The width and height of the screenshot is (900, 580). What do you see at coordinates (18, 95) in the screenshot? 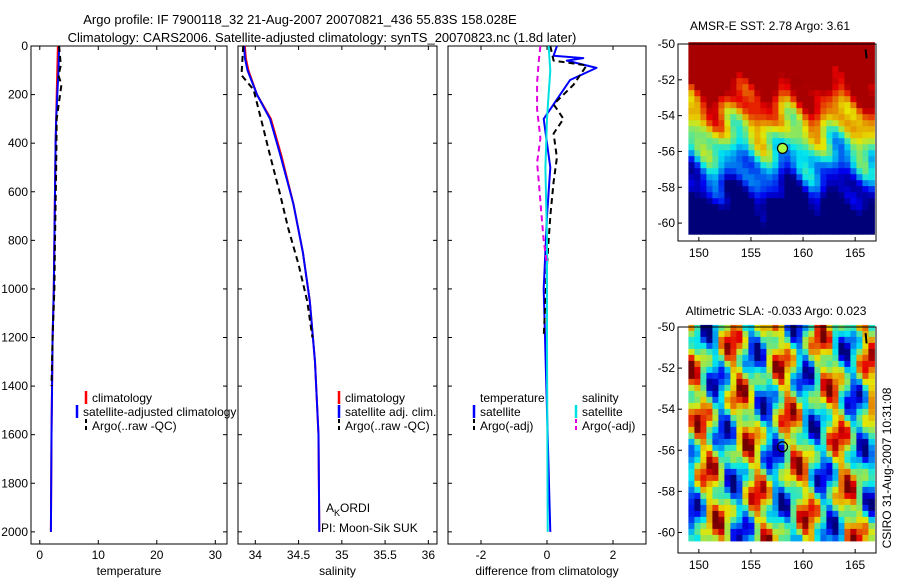
I see `y-tick-label: 200` at bounding box center [18, 95].